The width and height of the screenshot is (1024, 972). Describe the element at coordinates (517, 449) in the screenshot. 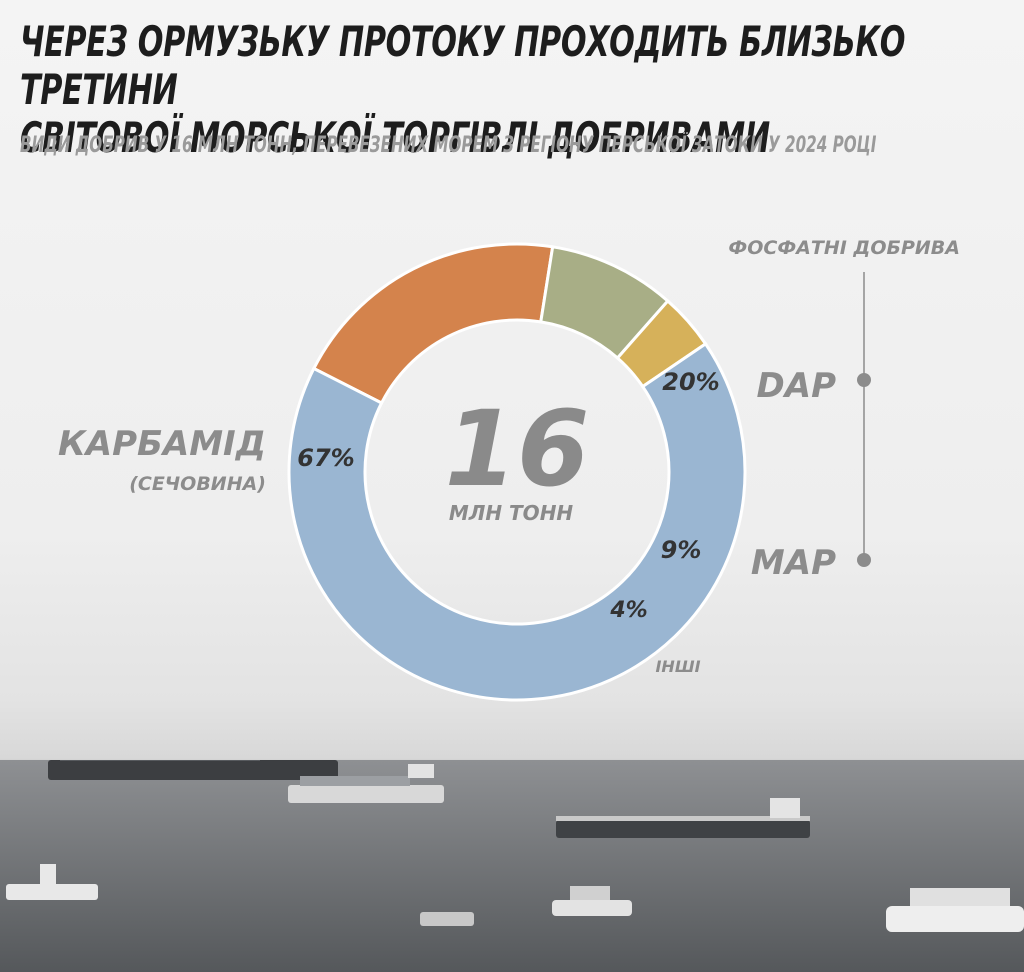

I see `center-total-value: 16` at that location.